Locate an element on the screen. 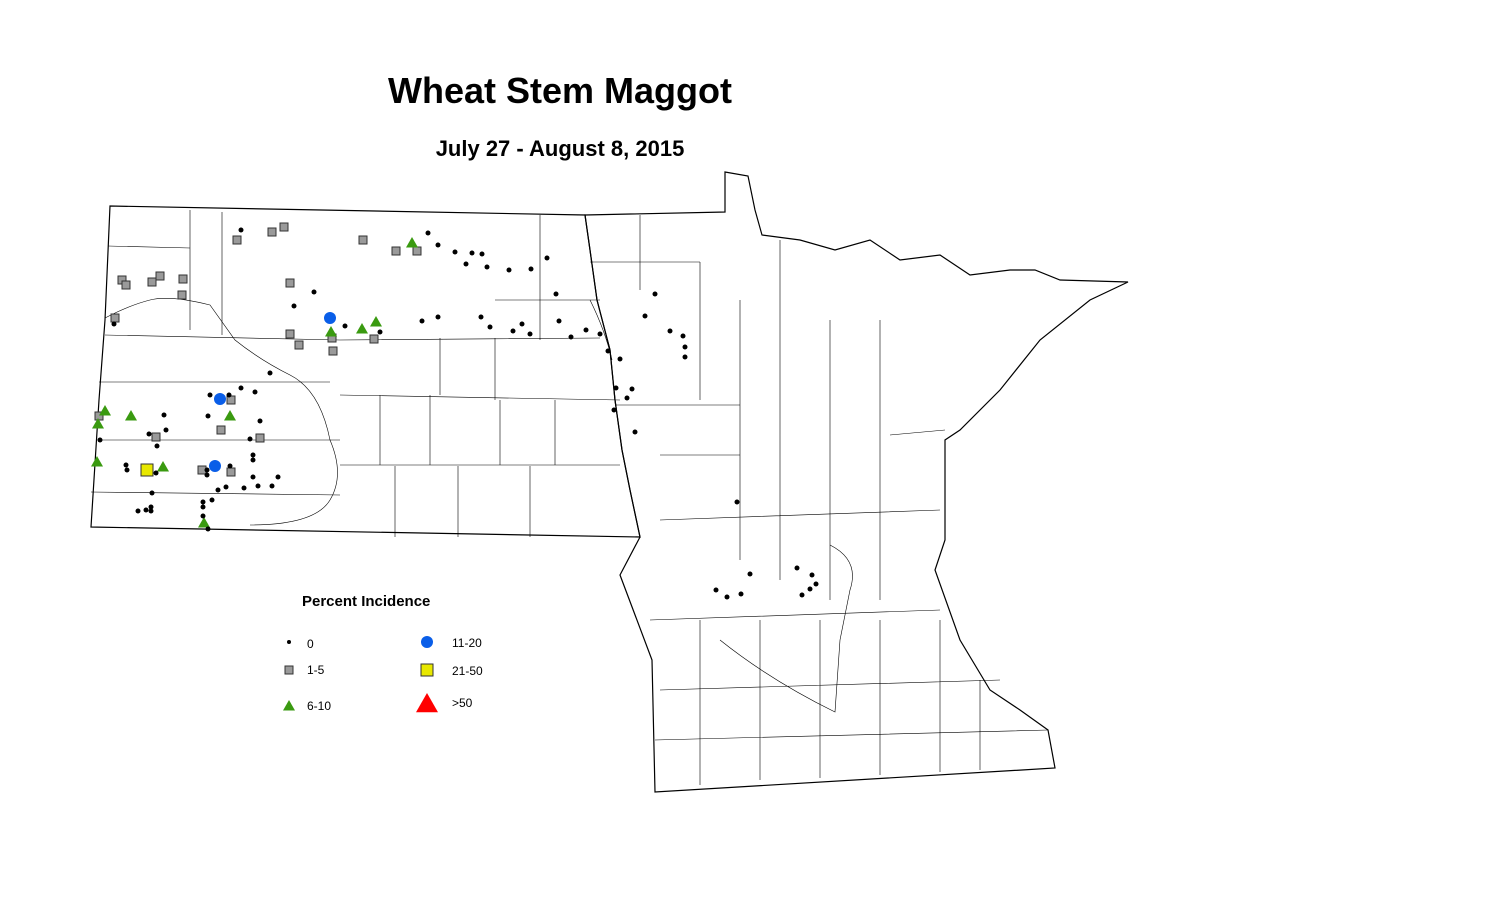 The height and width of the screenshot is (900, 1503). legend-label-over-50: >50 is located at coordinates (462, 703).